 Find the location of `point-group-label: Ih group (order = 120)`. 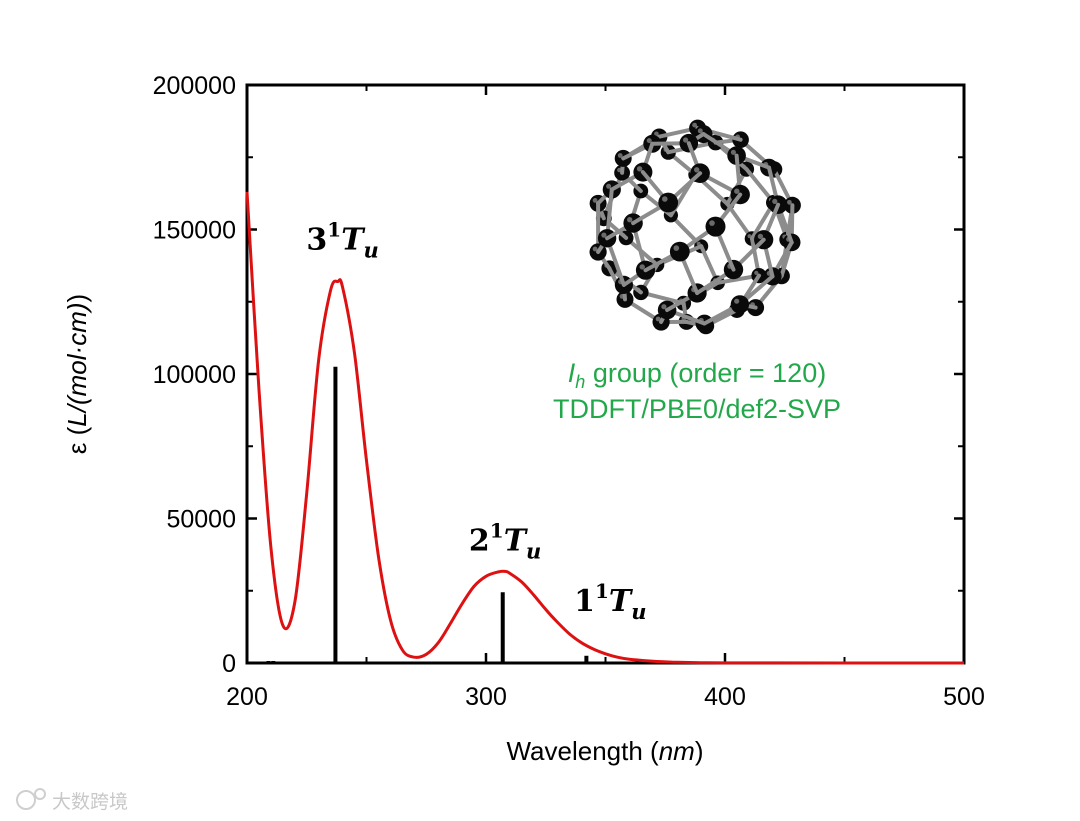

point-group-label: Ih group (order = 120) is located at coordinates (697, 375).